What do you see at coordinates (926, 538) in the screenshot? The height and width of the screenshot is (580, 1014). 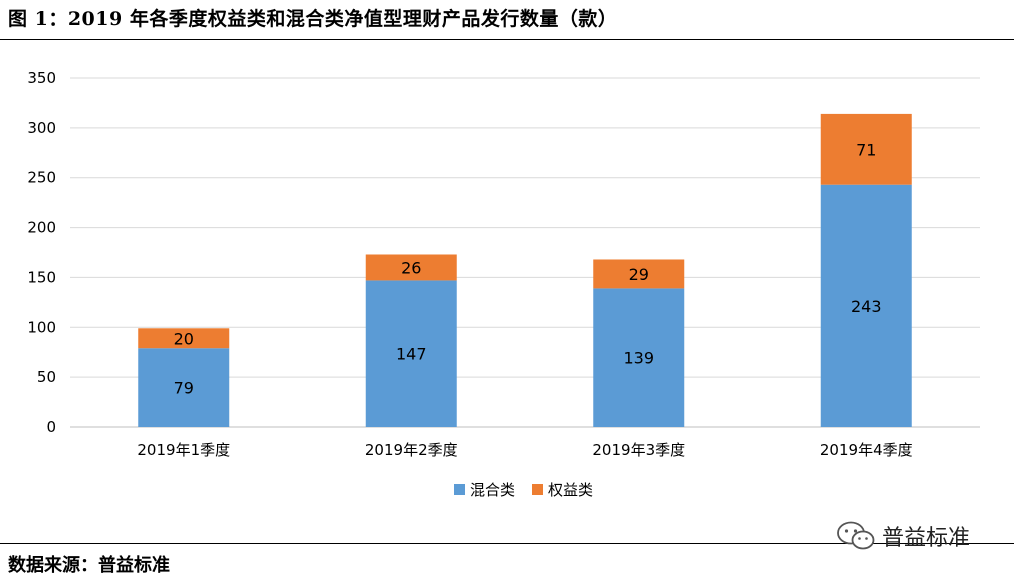 I see `watermark-text: 普益标准` at bounding box center [926, 538].